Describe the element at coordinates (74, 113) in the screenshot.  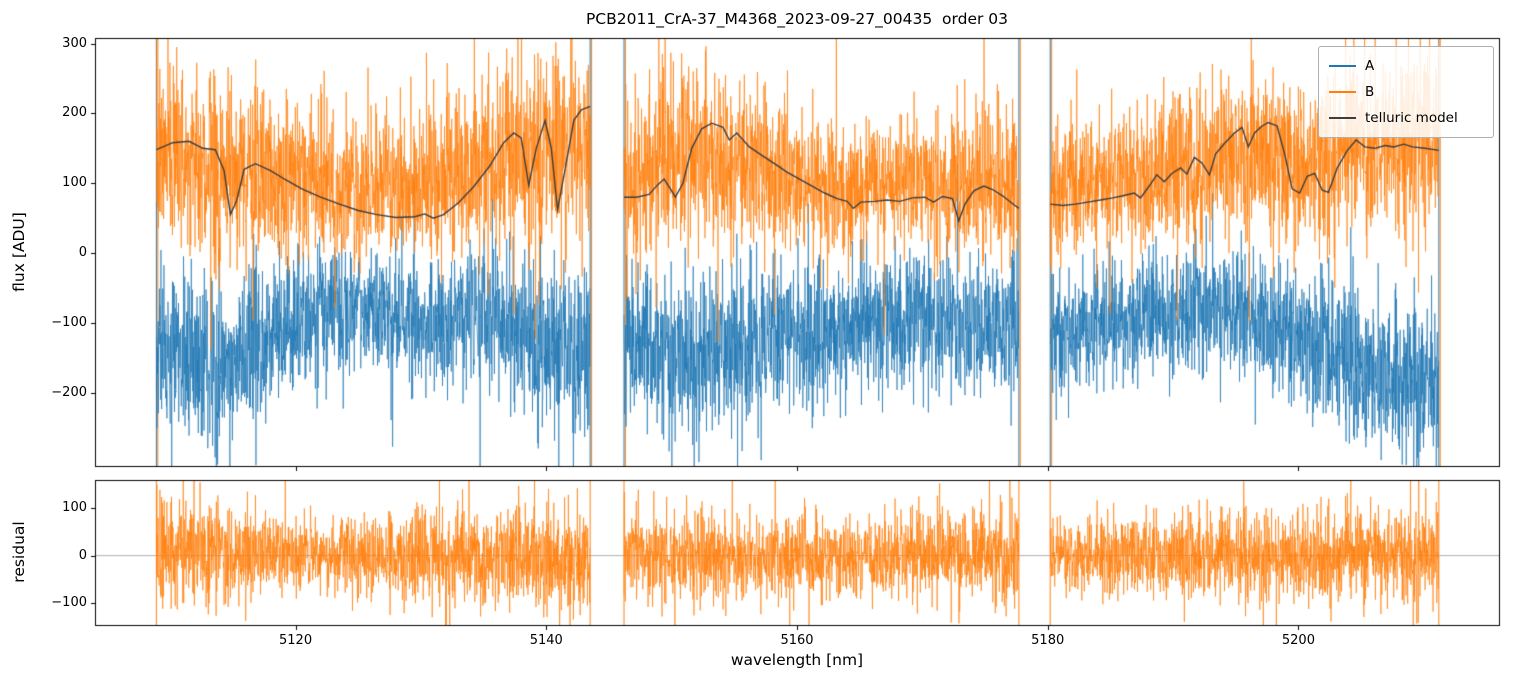
I see `flux-y-tick-label: 200` at that location.